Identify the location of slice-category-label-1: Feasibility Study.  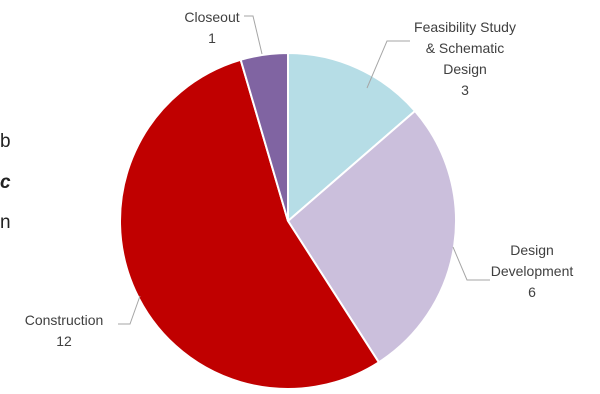
(465, 27).